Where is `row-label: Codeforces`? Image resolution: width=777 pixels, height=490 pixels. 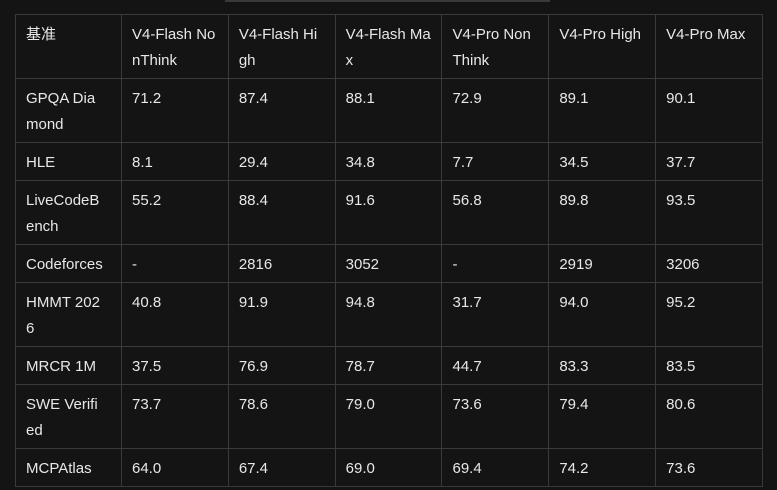
row-label: Codeforces is located at coordinates (68, 263).